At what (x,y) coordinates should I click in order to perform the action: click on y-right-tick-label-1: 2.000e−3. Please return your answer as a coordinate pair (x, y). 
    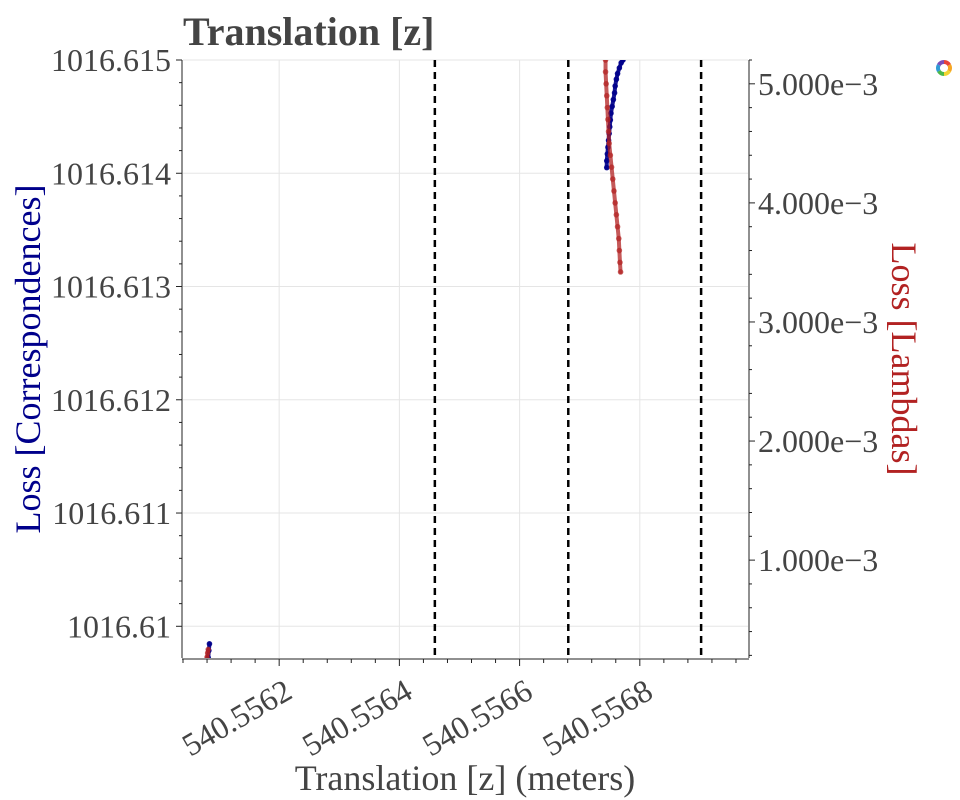
    Looking at the image, I should click on (818, 441).